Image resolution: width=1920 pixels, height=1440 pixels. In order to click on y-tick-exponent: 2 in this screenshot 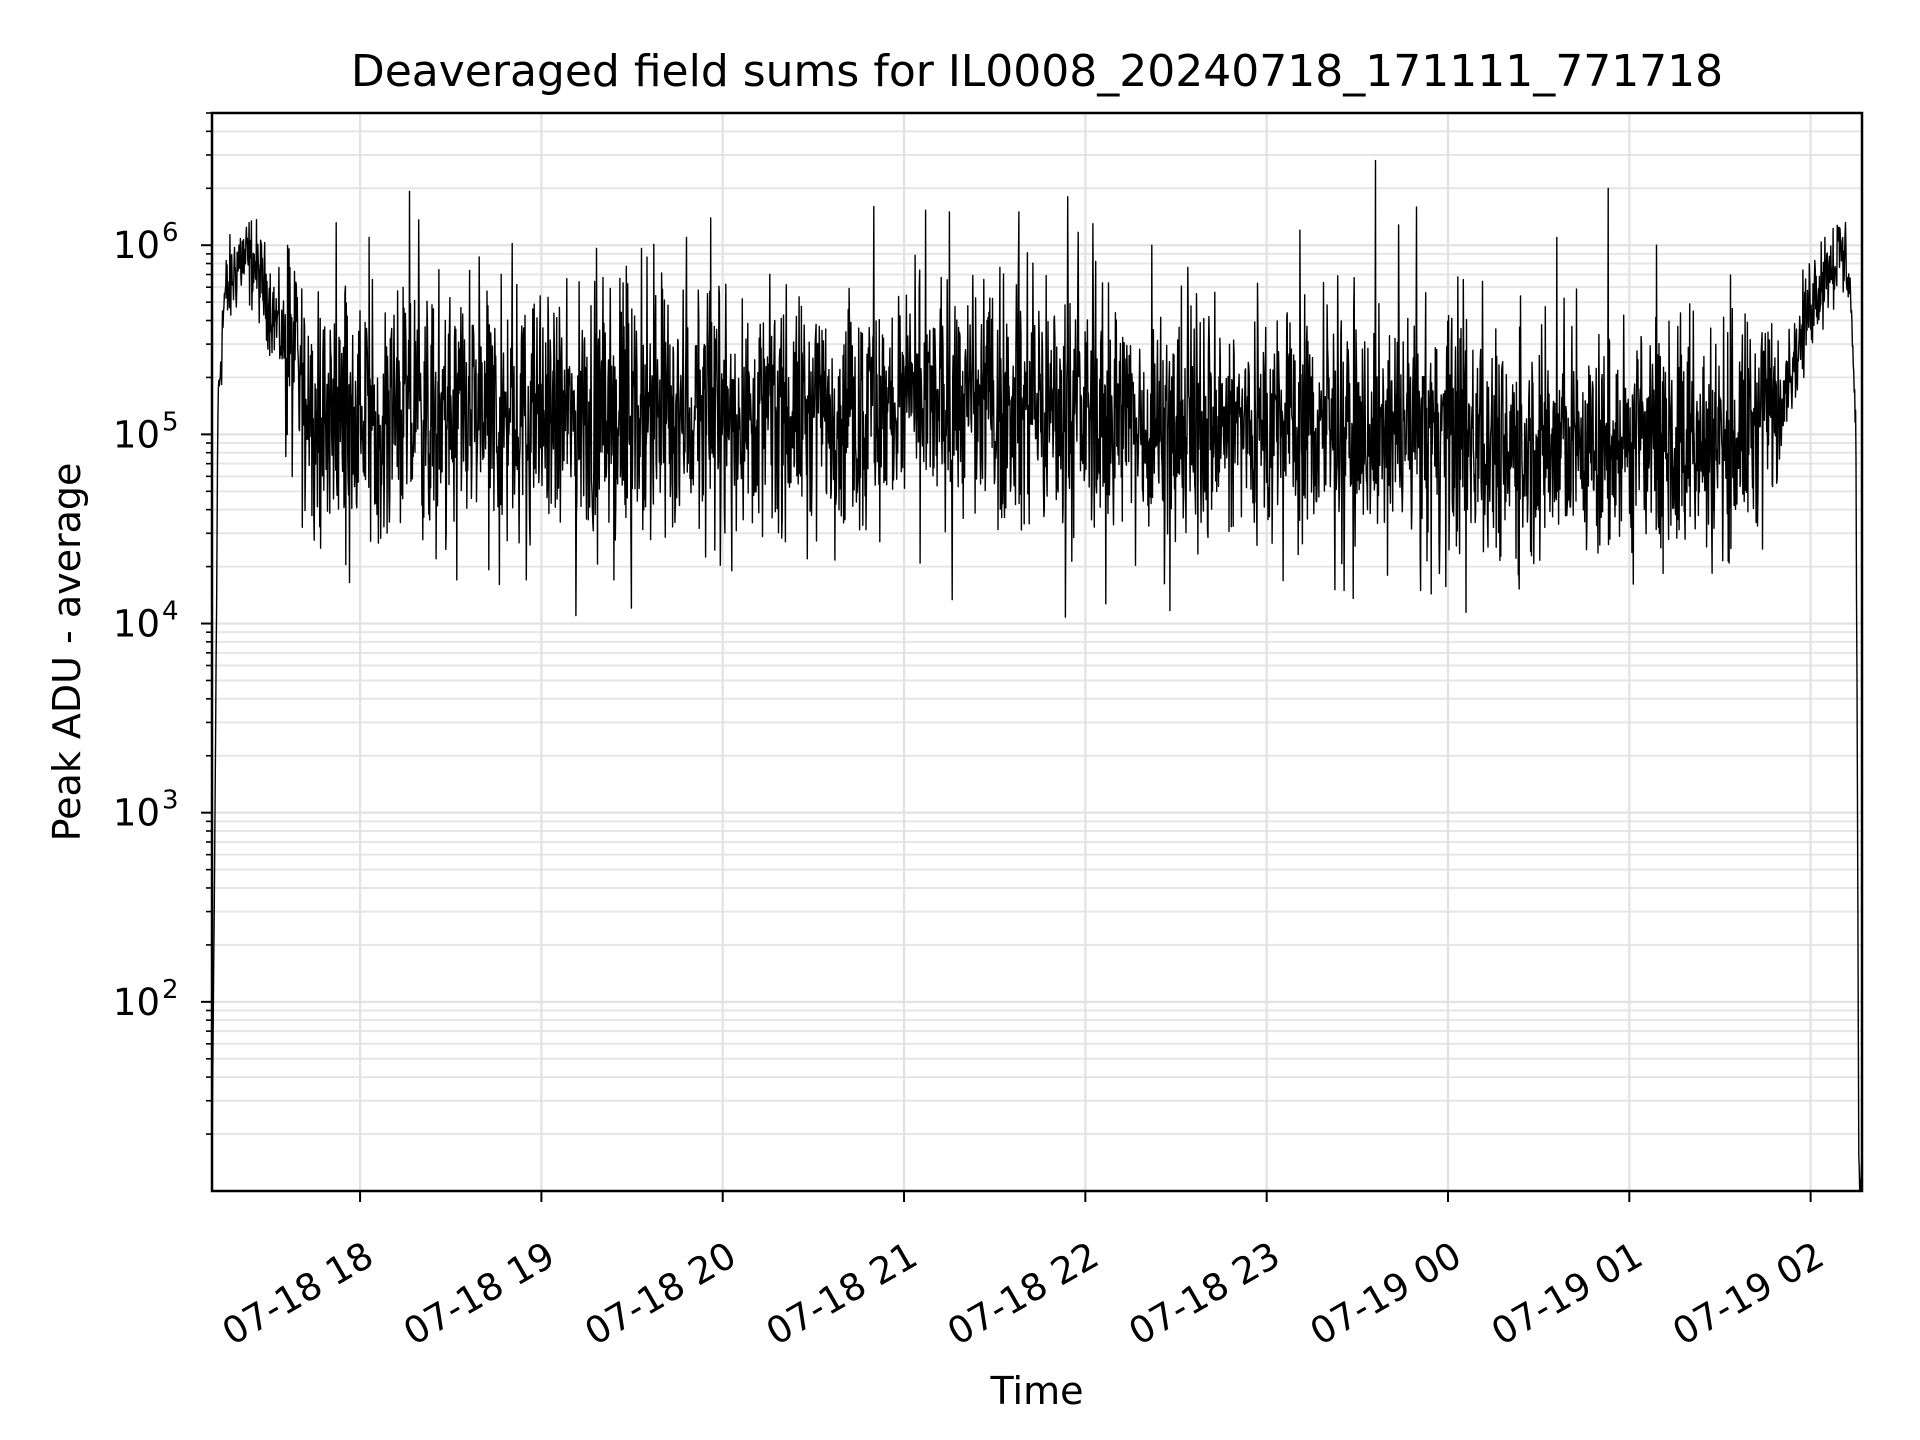, I will do `click(170, 990)`.